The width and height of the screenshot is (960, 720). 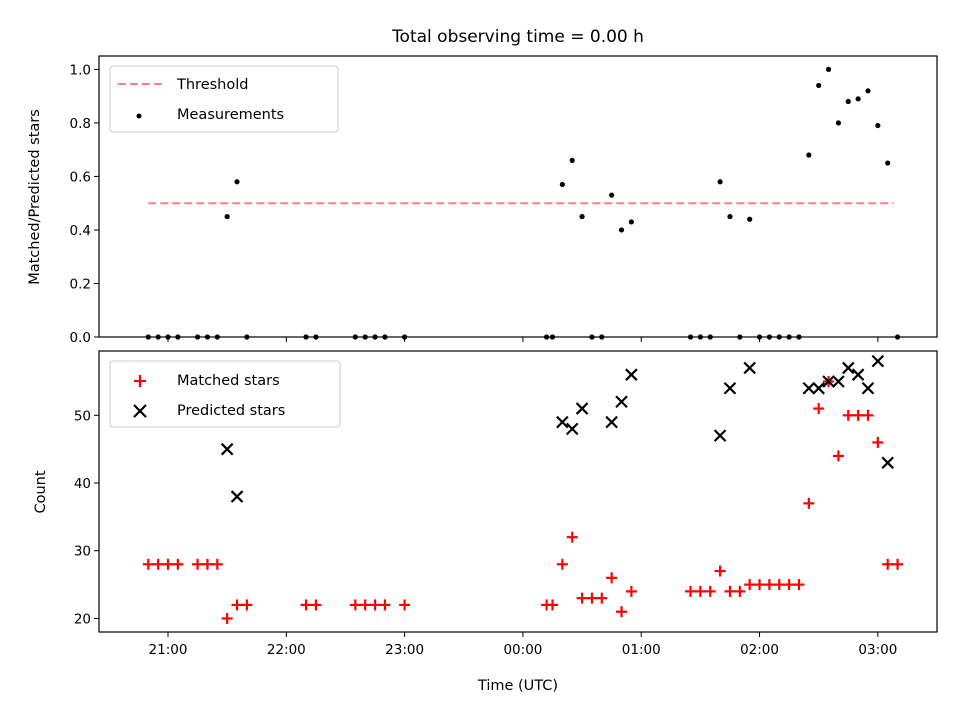 I want to click on top-y-tick-label: 0.2, so click(x=80, y=284).